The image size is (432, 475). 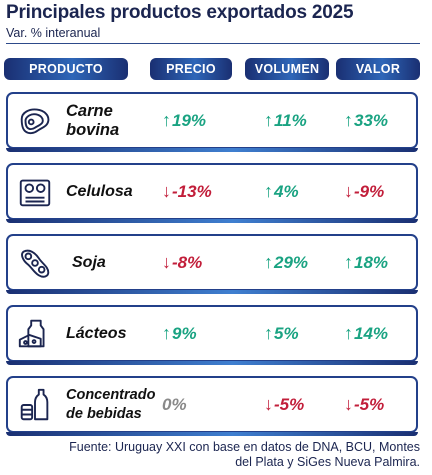 What do you see at coordinates (35, 405) in the screenshot?
I see `beverages-icon` at bounding box center [35, 405].